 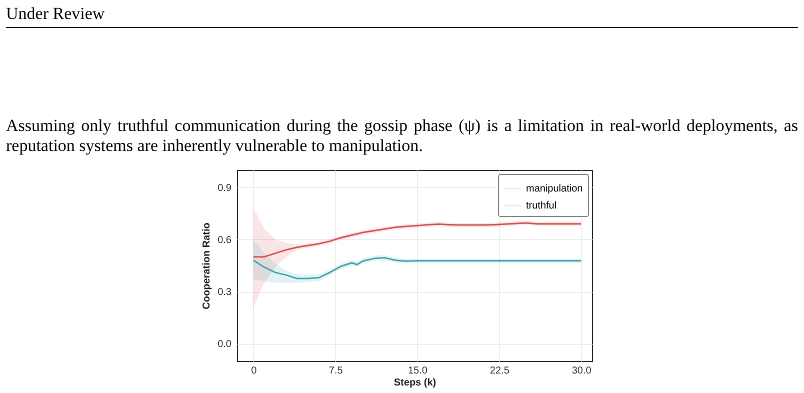 What do you see at coordinates (225, 344) in the screenshot?
I see `y-tick-label: 0.0` at bounding box center [225, 344].